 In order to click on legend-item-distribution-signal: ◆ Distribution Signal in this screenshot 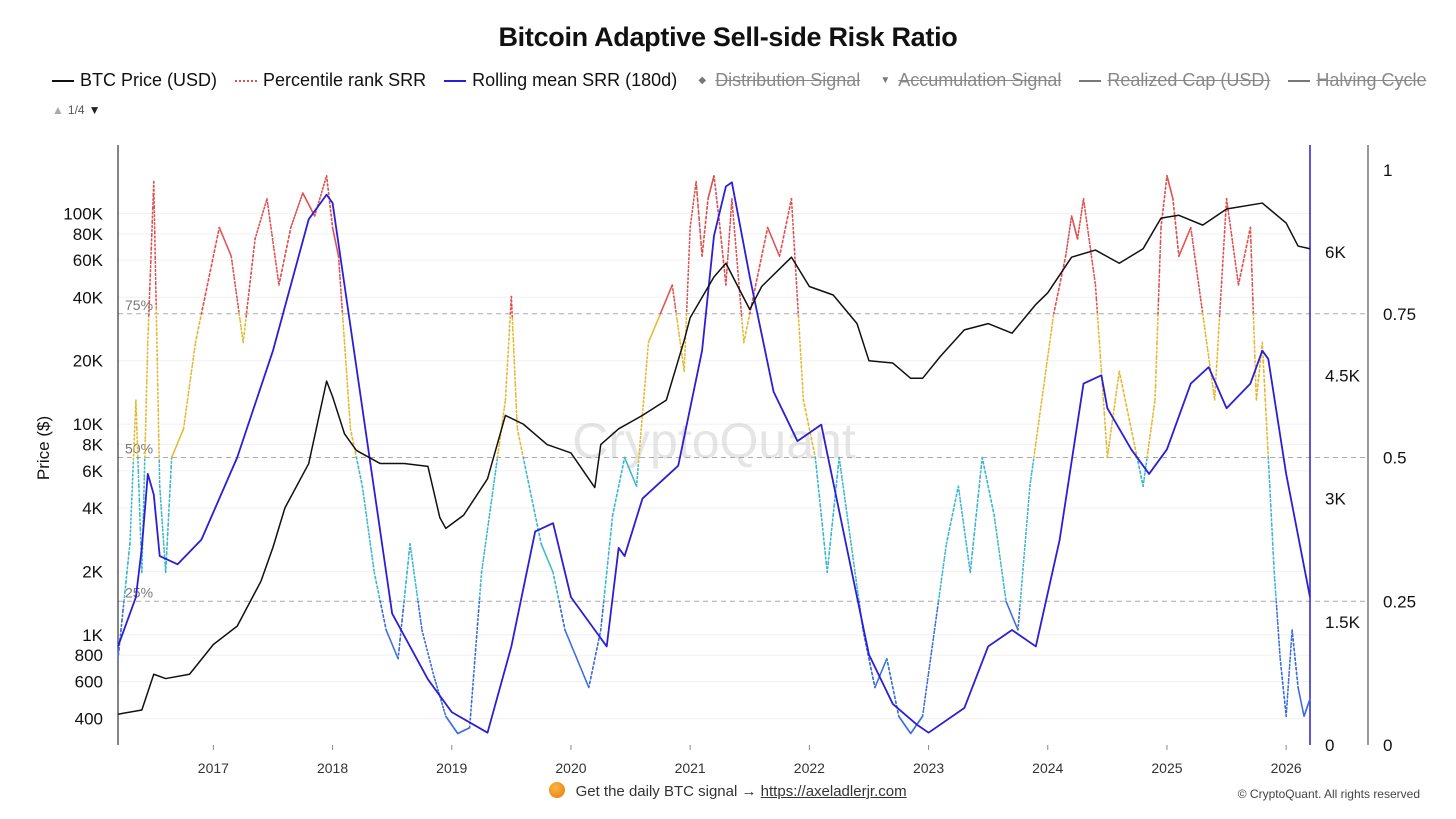, I will do `click(777, 80)`.